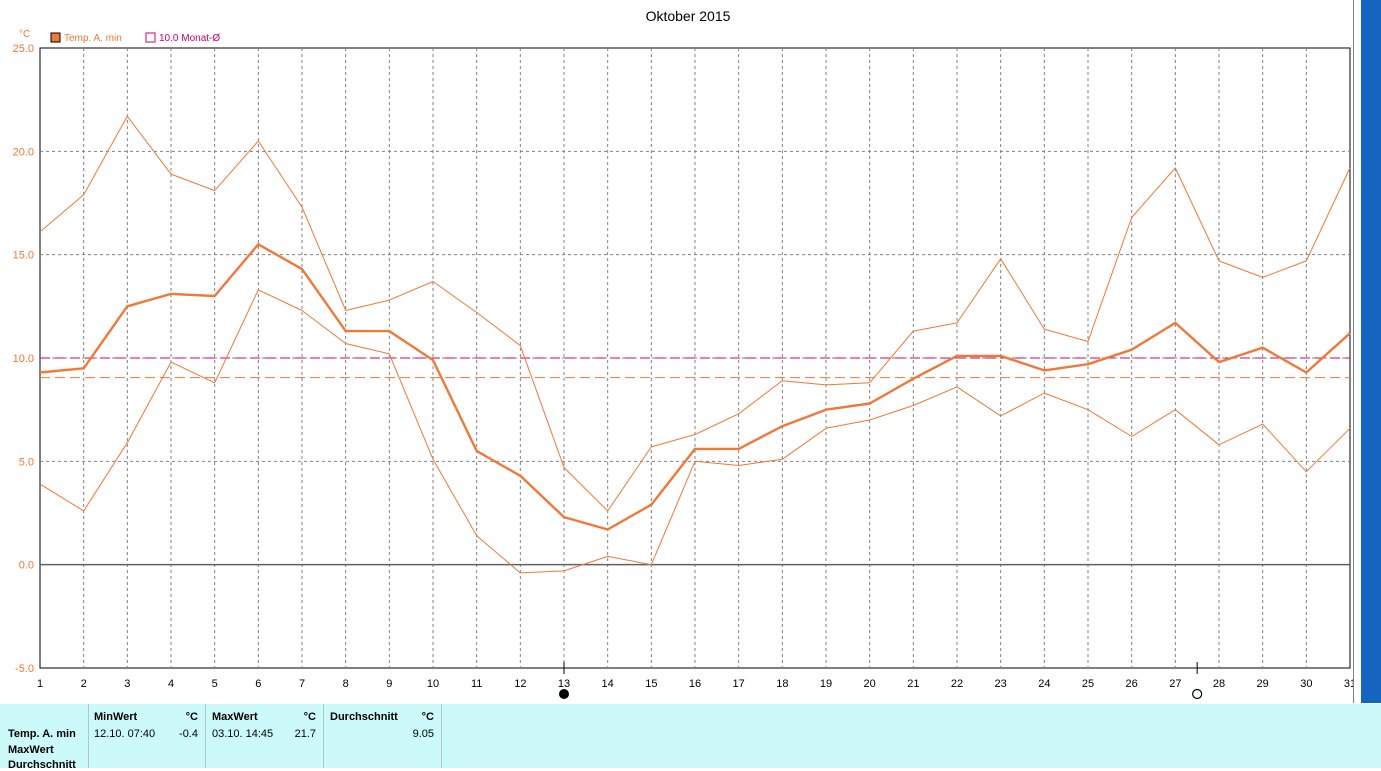  I want to click on x-tick-label: 6, so click(258, 684).